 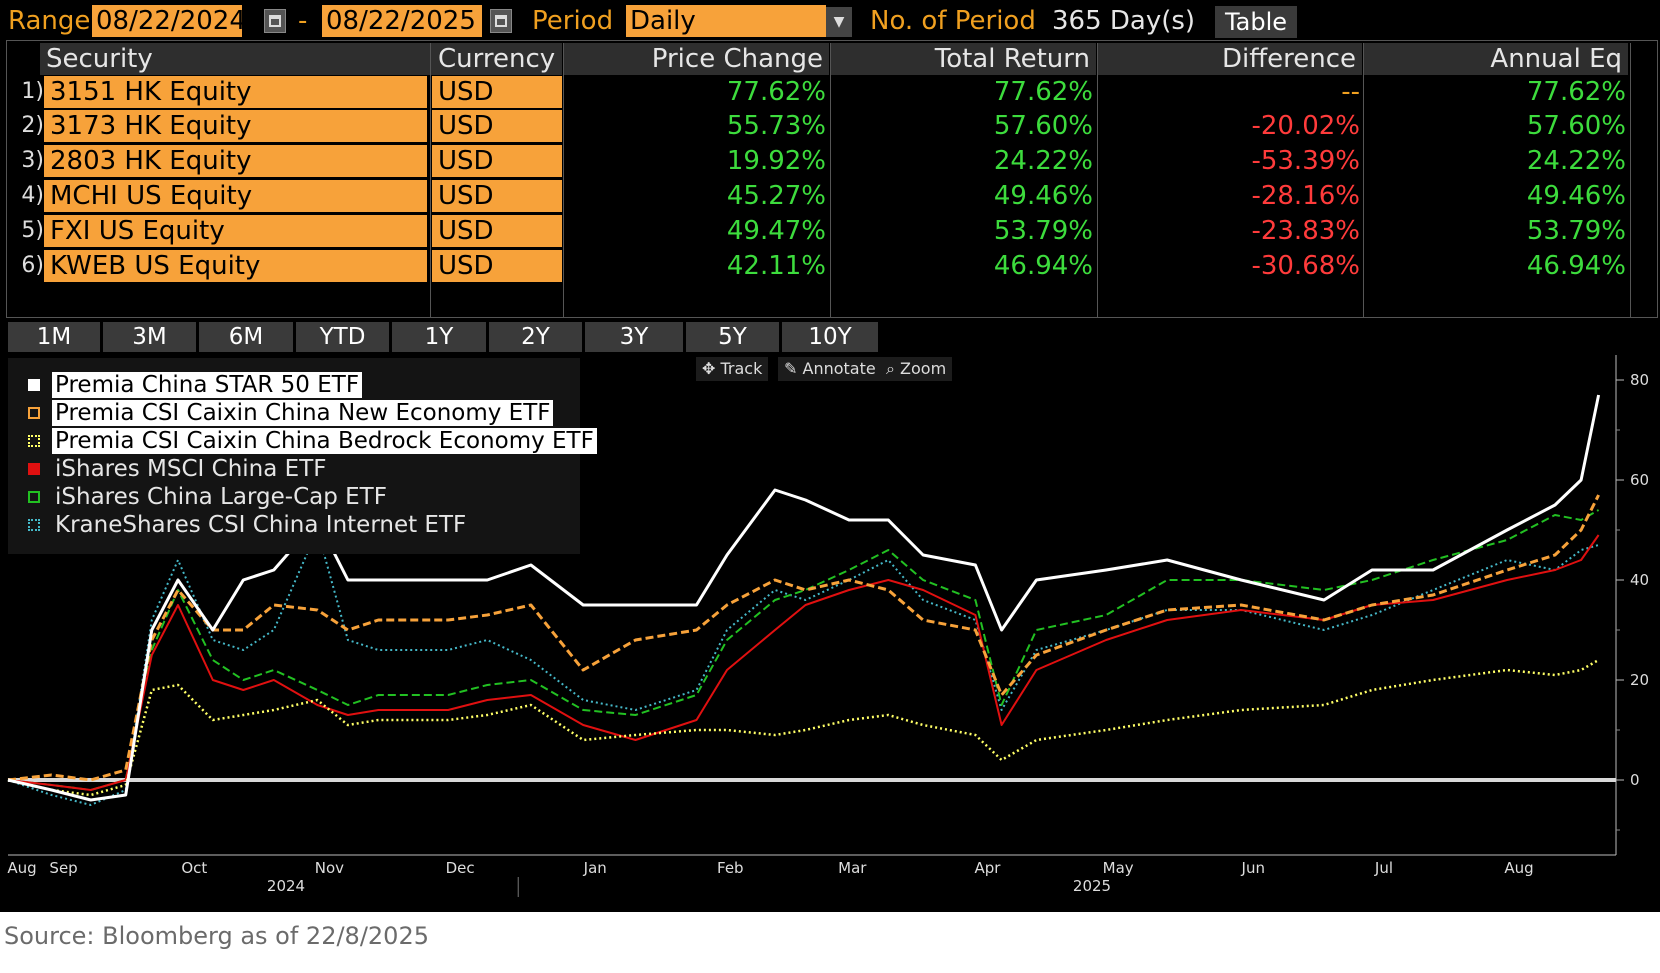 I want to click on start-calendar-icon, so click(x=275, y=21).